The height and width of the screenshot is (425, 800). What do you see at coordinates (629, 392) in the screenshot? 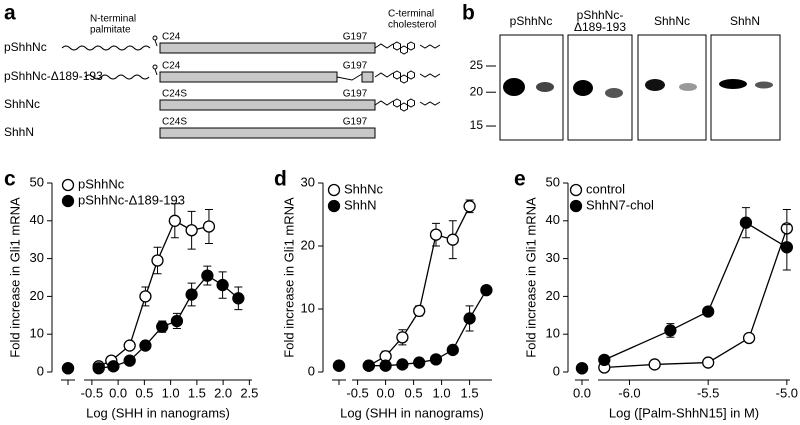
I see `x-tick-label: -6.0` at bounding box center [629, 392].